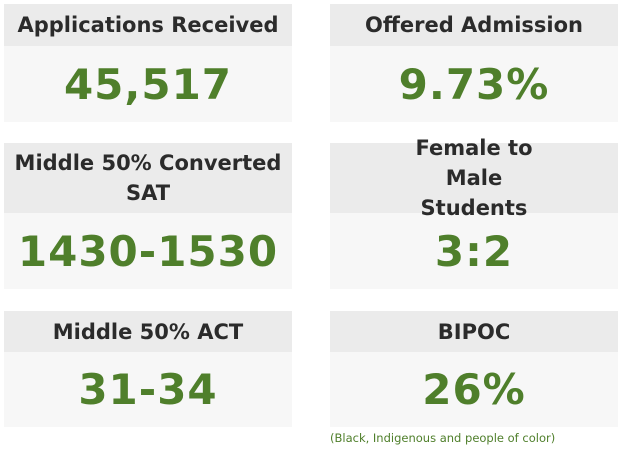  I want to click on stat-value: 3:2, so click(474, 251).